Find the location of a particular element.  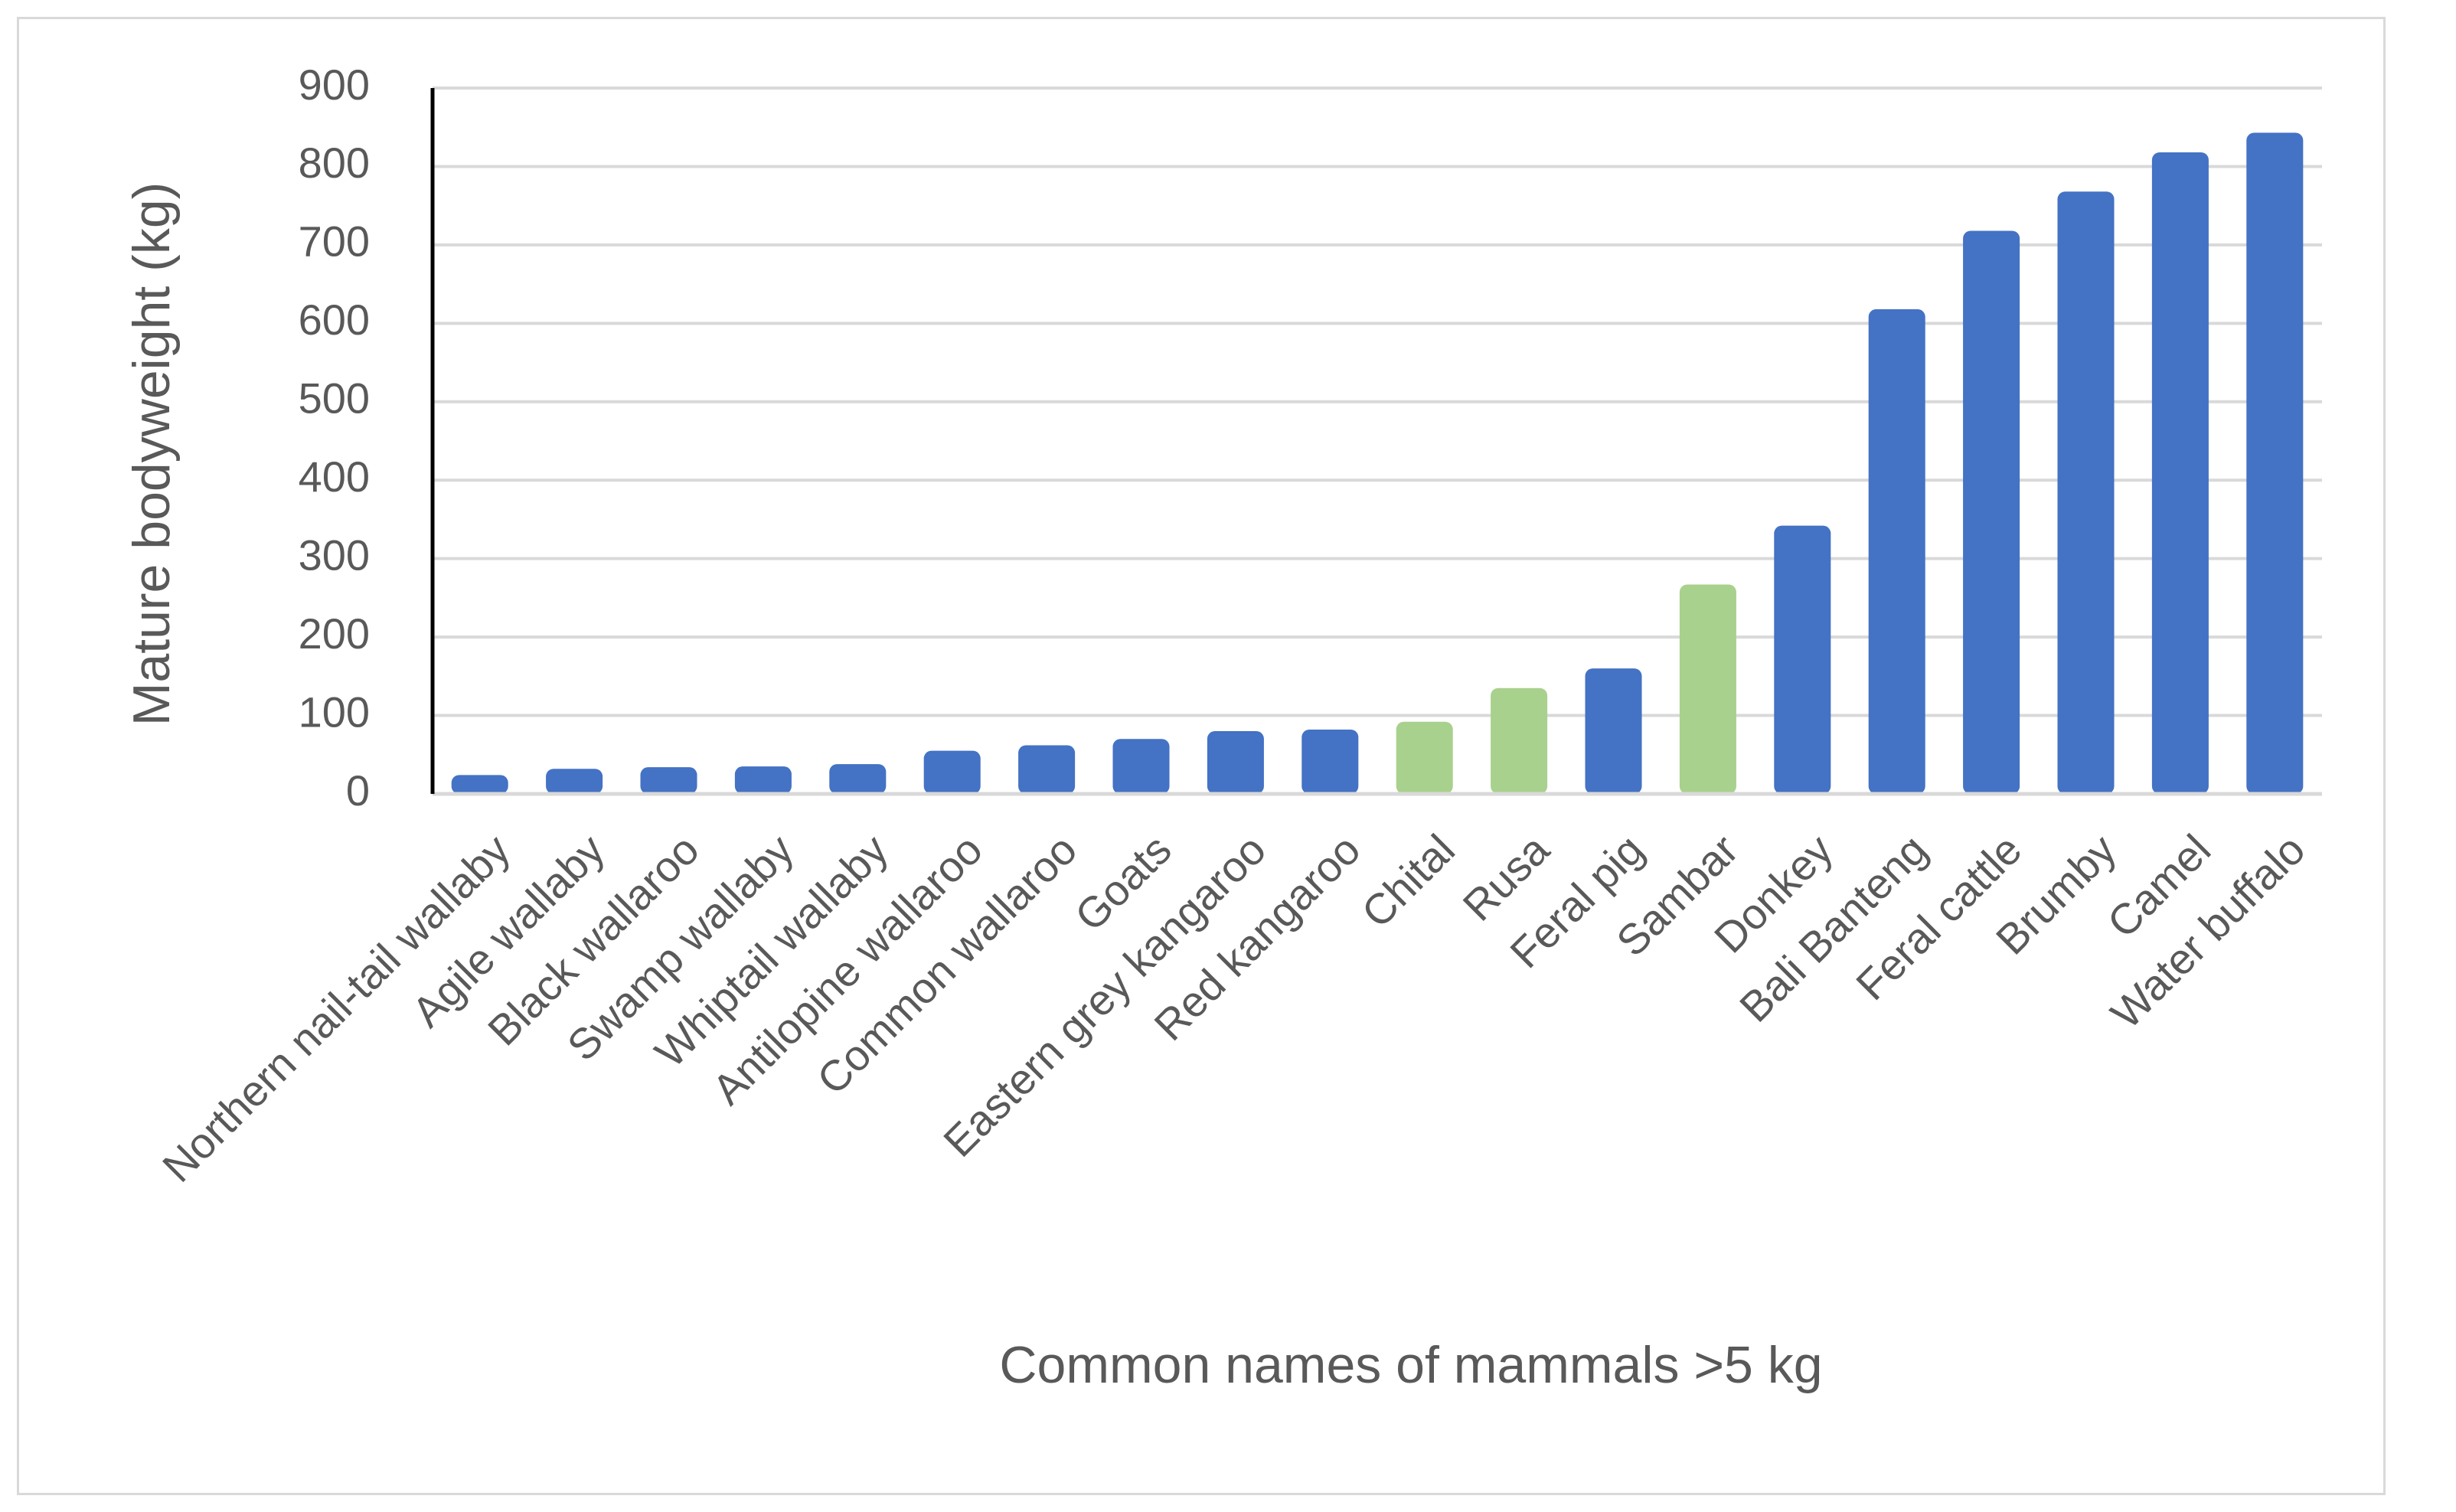

y-tick-label: 900 is located at coordinates (334, 84).